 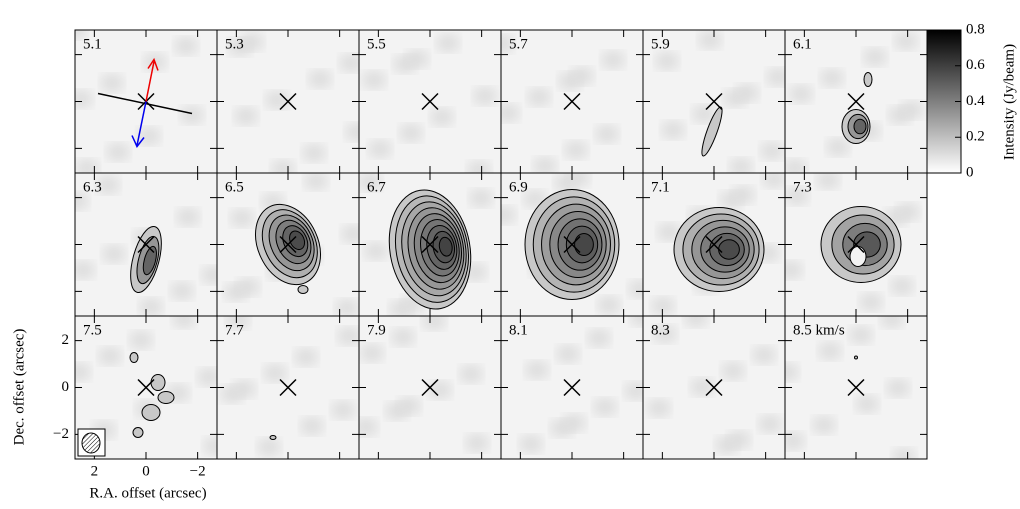 I want to click on panel: 6.7, so click(x=430, y=244).